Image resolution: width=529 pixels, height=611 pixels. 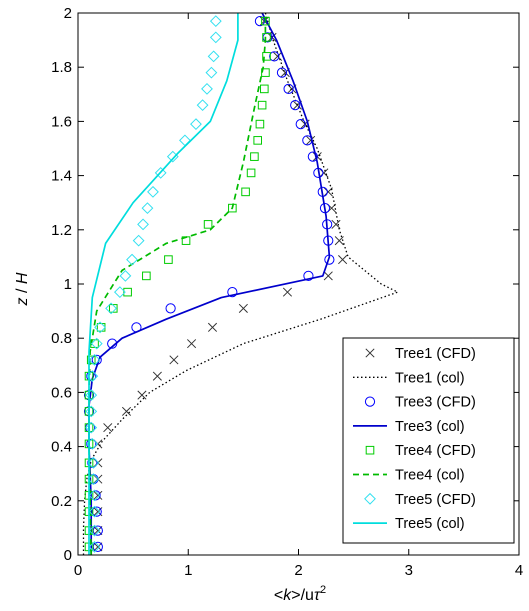 What do you see at coordinates (420, 354) in the screenshot?
I see `legend-entry: Tree1 (CFD)` at bounding box center [420, 354].